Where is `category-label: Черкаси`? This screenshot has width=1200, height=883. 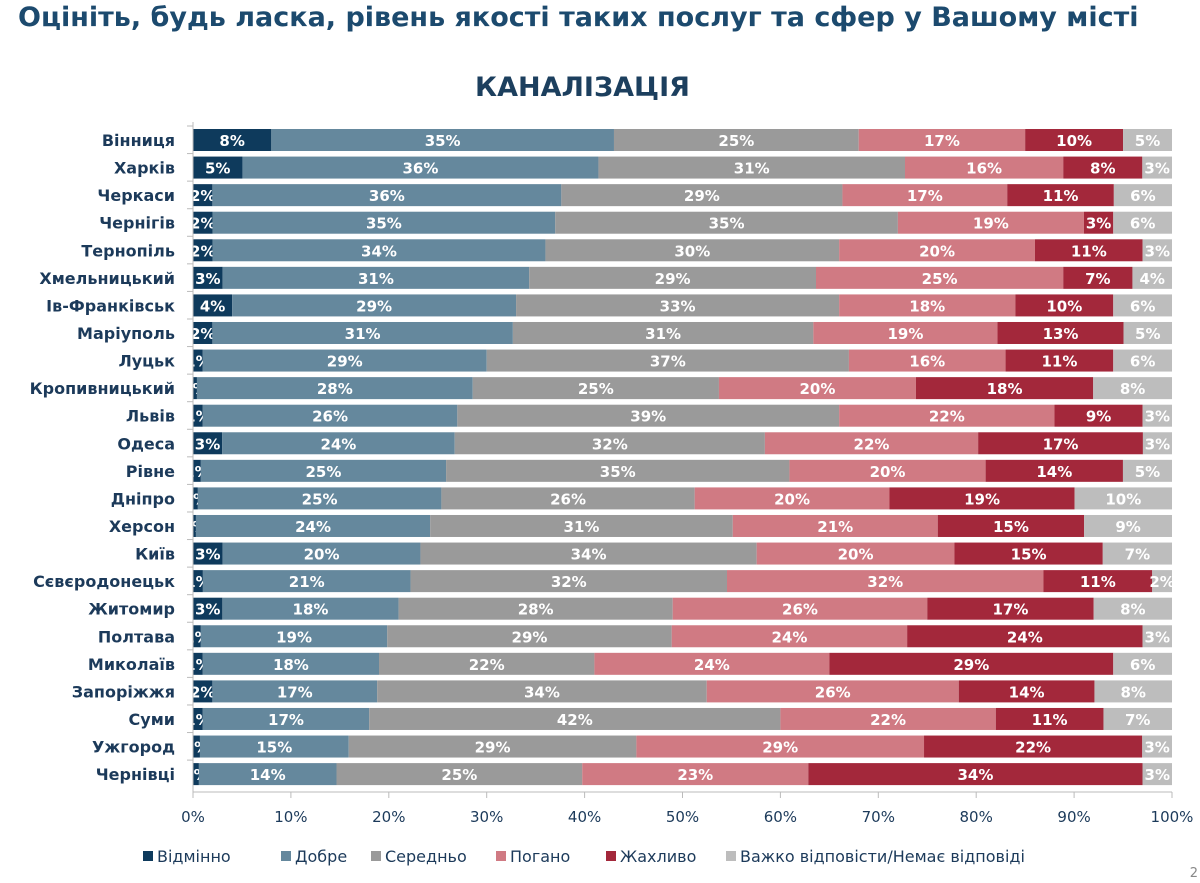 category-label: Черкаси is located at coordinates (136, 195).